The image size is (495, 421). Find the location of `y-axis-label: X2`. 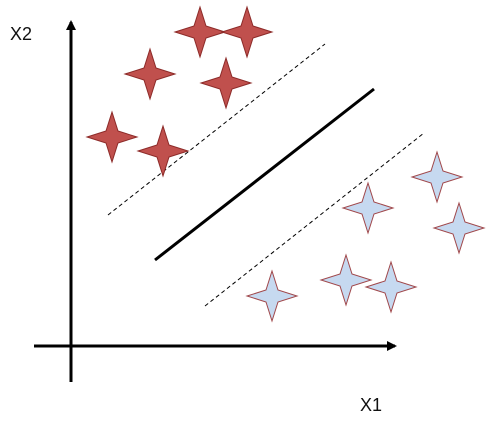

y-axis-label: X2 is located at coordinates (21, 34).